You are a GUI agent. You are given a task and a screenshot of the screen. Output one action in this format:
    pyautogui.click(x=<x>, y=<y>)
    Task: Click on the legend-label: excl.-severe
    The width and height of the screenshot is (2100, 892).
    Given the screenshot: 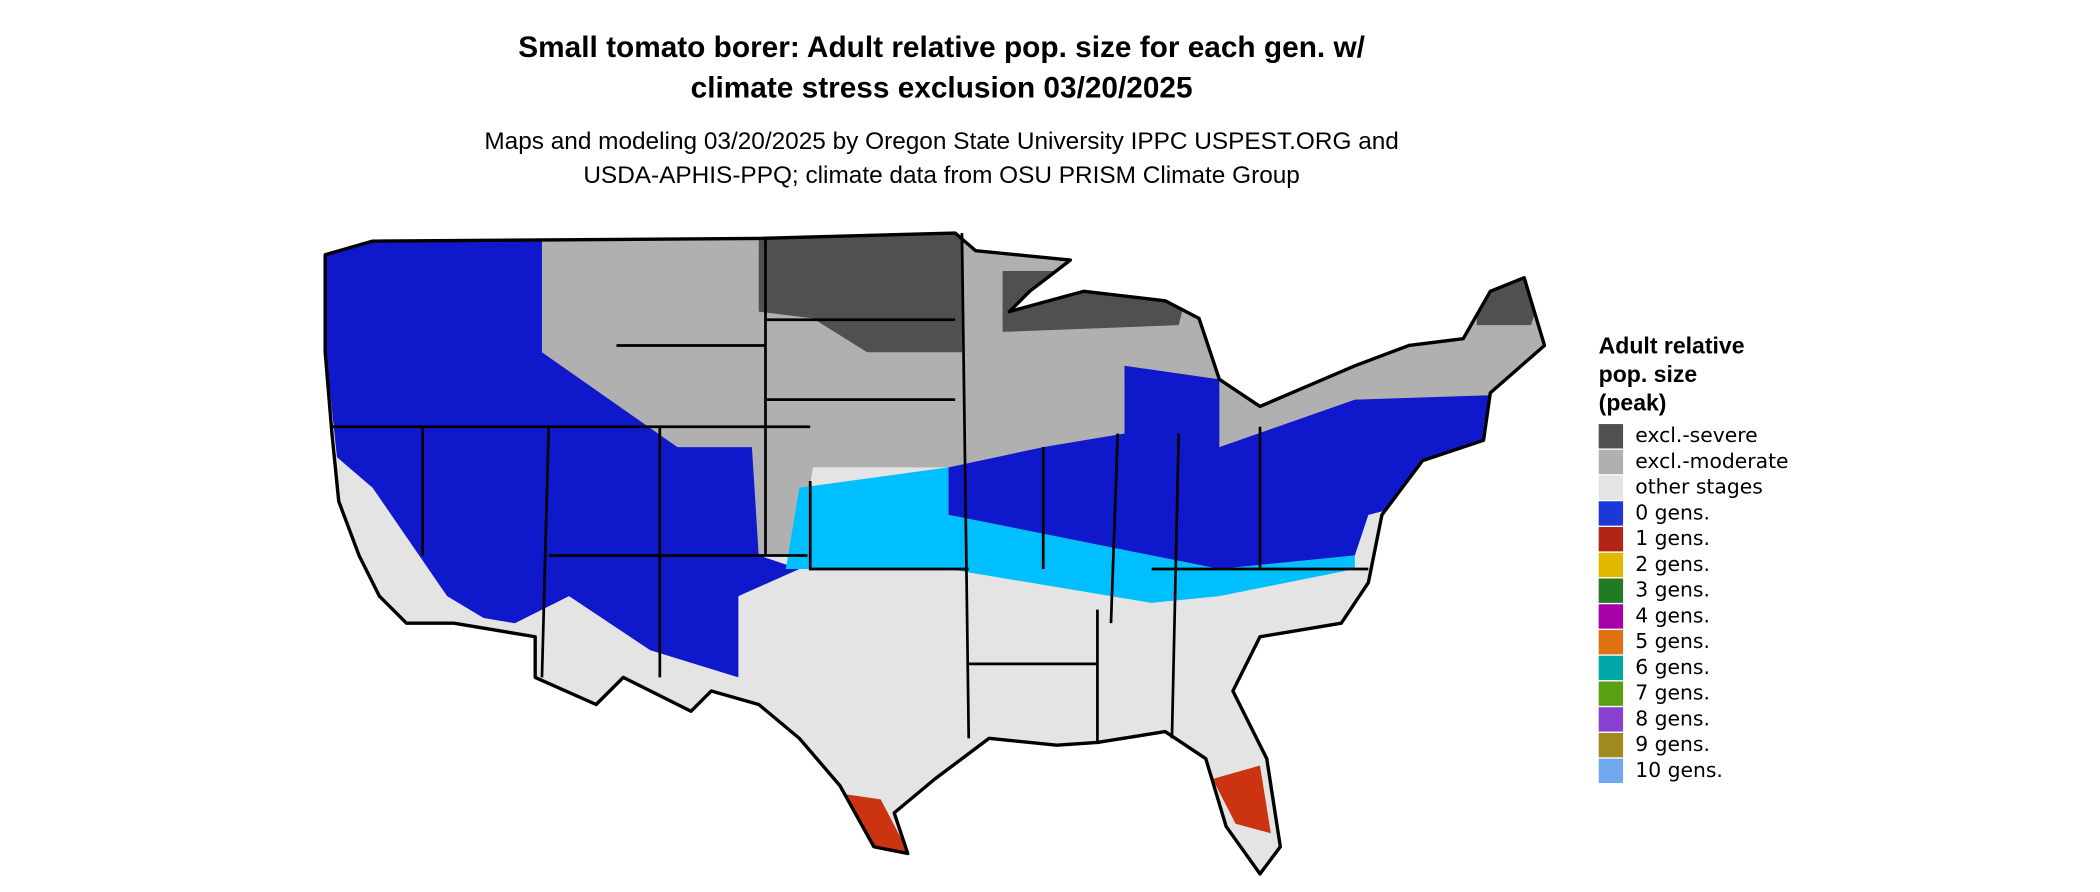 What is the action you would take?
    pyautogui.click(x=1696, y=435)
    